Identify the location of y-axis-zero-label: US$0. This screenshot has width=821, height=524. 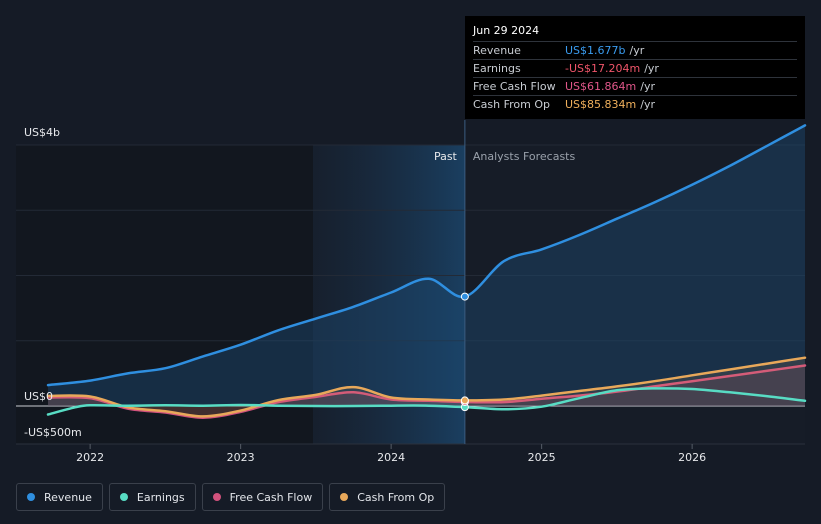
(38, 396).